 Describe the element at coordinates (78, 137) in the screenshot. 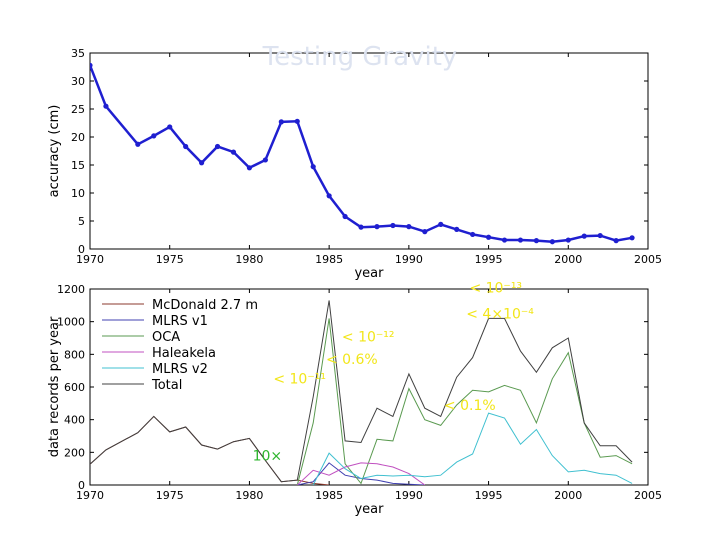

I see `accuracy-ytick-label: 20` at that location.